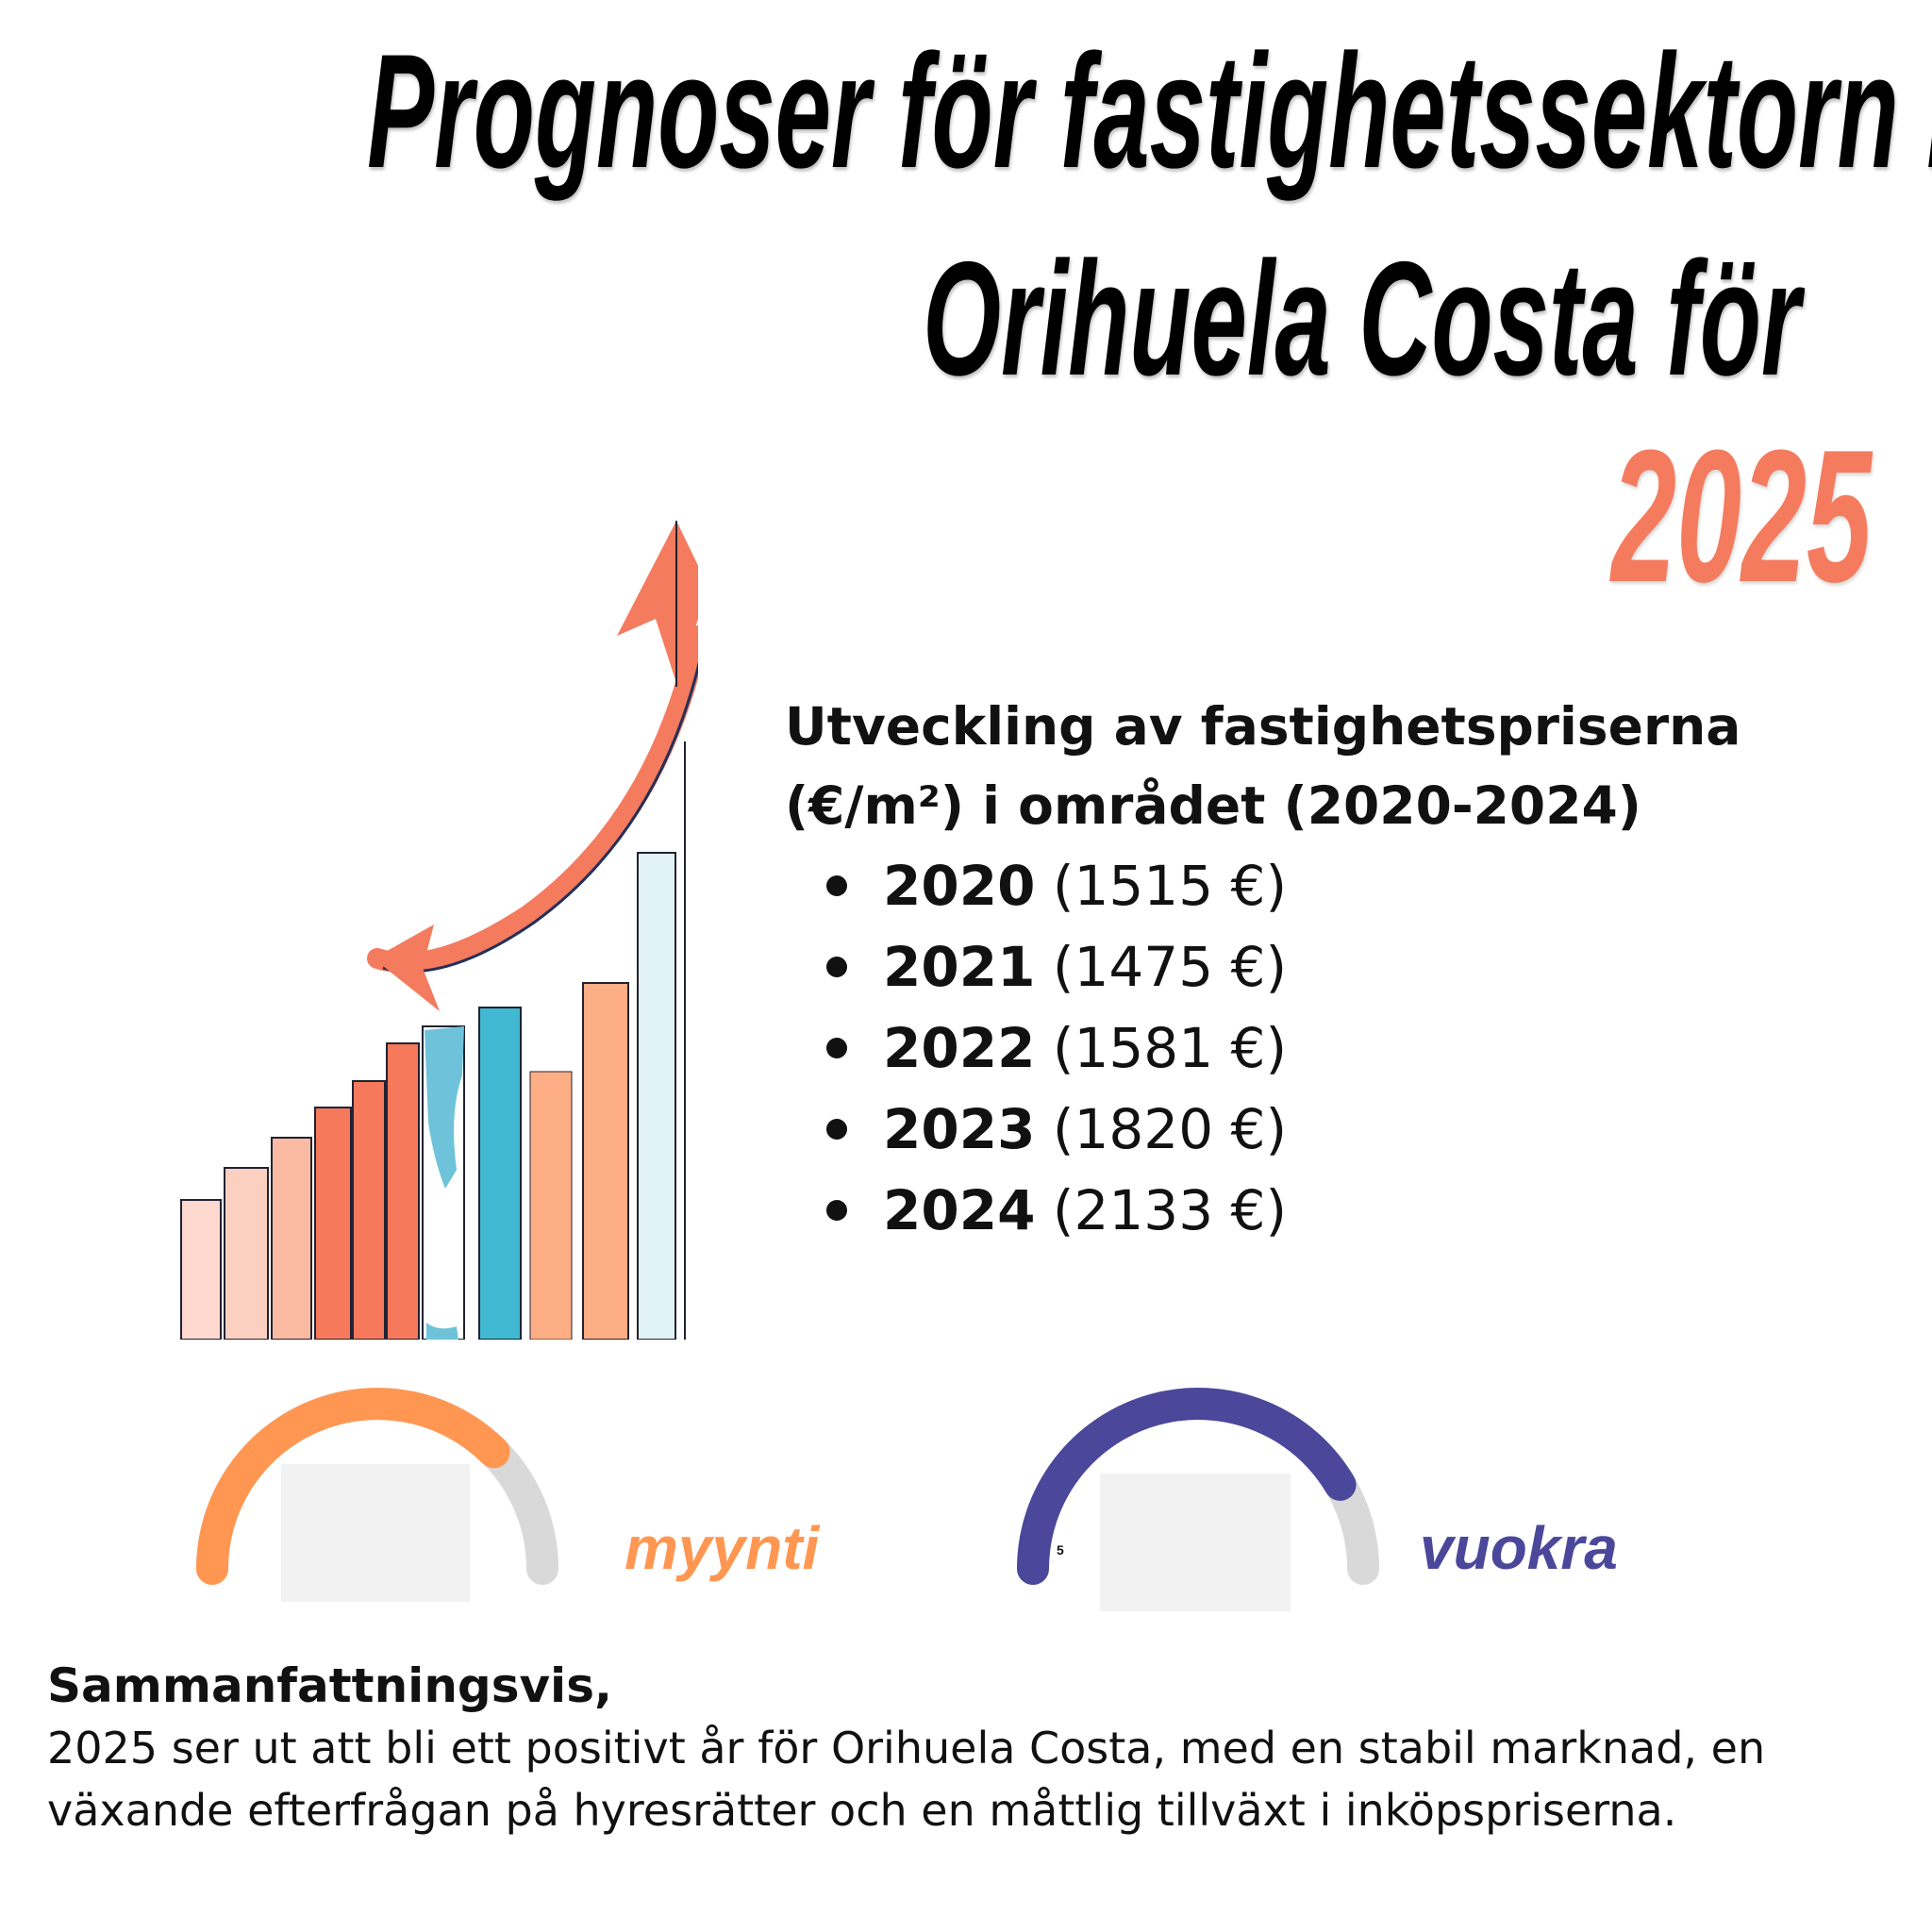  I want to click on list-item: 2020 (1515 €), so click(1366, 886).